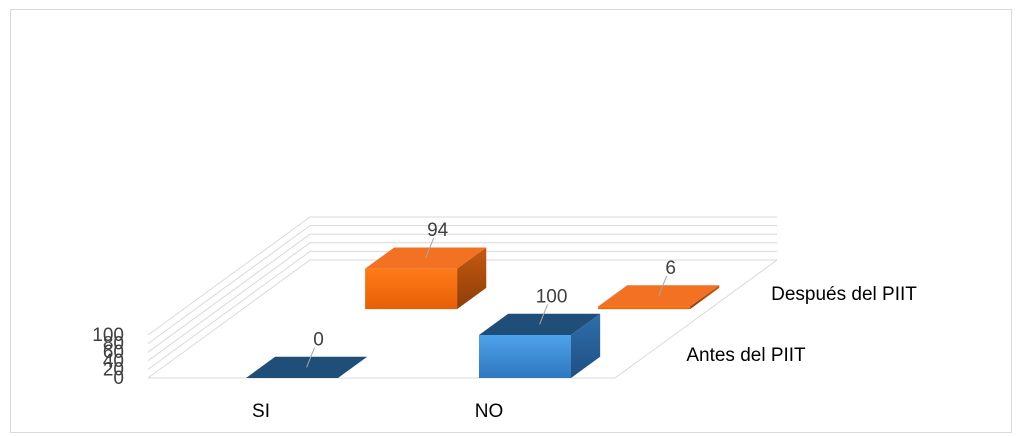  Describe the element at coordinates (118, 378) in the screenshot. I see `y-tick-label: 0` at that location.